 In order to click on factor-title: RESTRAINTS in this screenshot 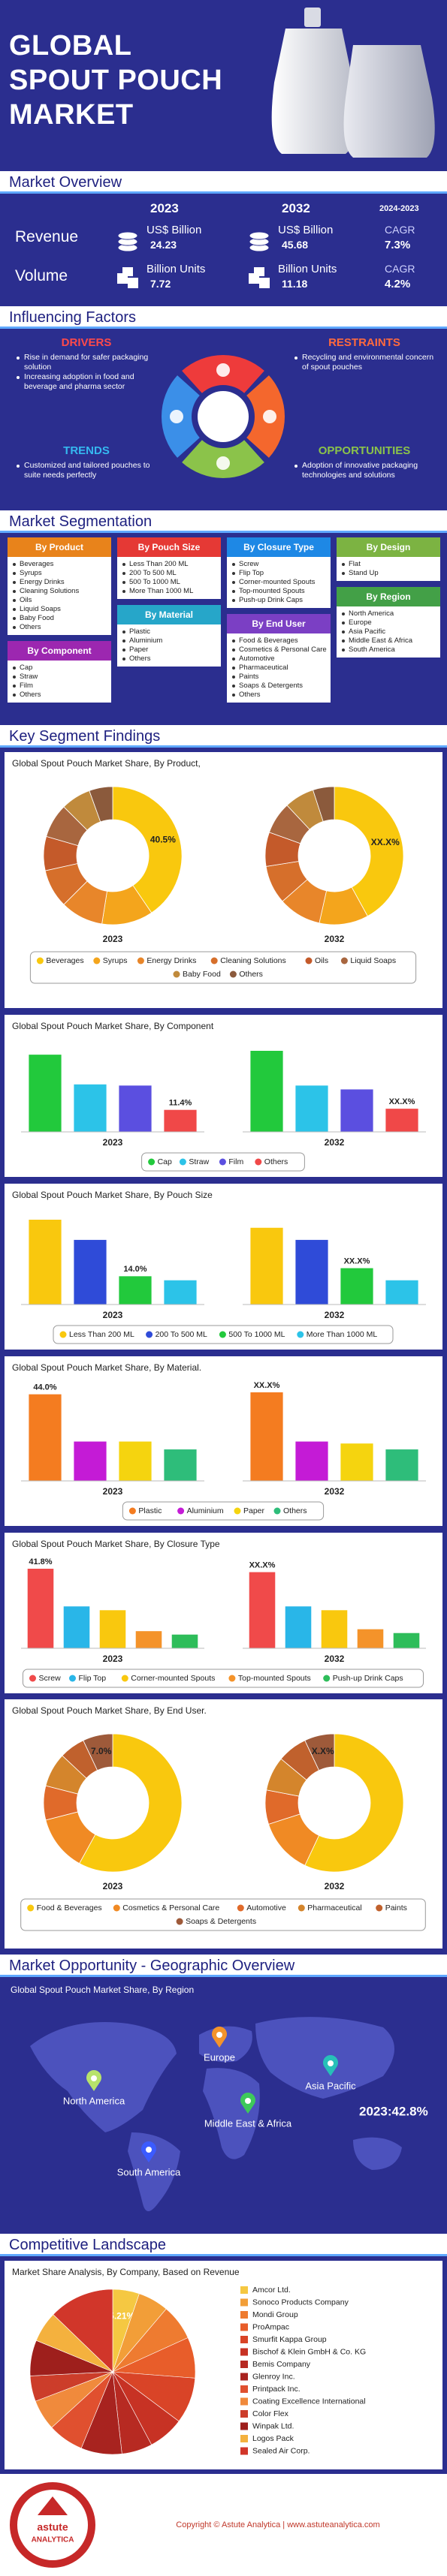, I will do `click(364, 342)`.